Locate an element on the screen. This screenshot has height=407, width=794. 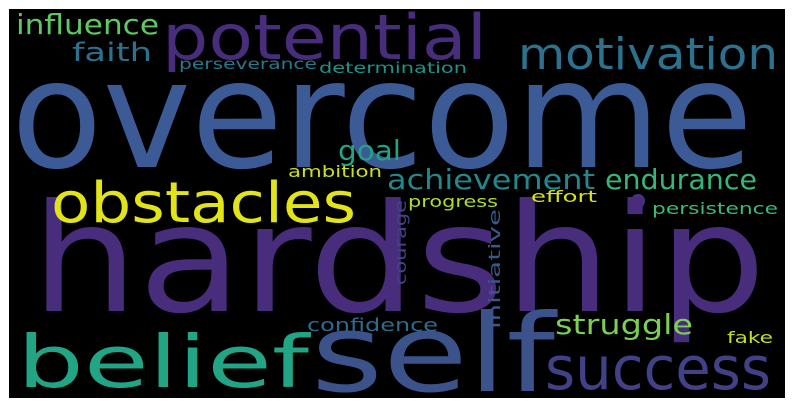
word-influence: influence is located at coordinates (87, 25).